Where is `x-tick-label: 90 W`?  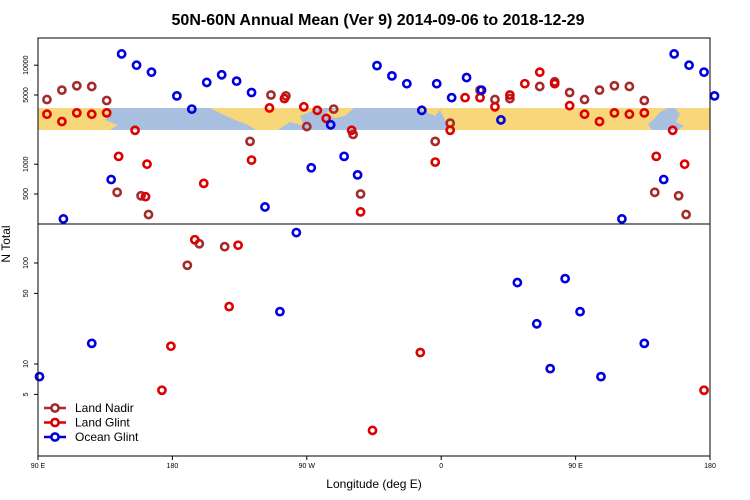
x-tick-label: 90 W is located at coordinates (307, 466).